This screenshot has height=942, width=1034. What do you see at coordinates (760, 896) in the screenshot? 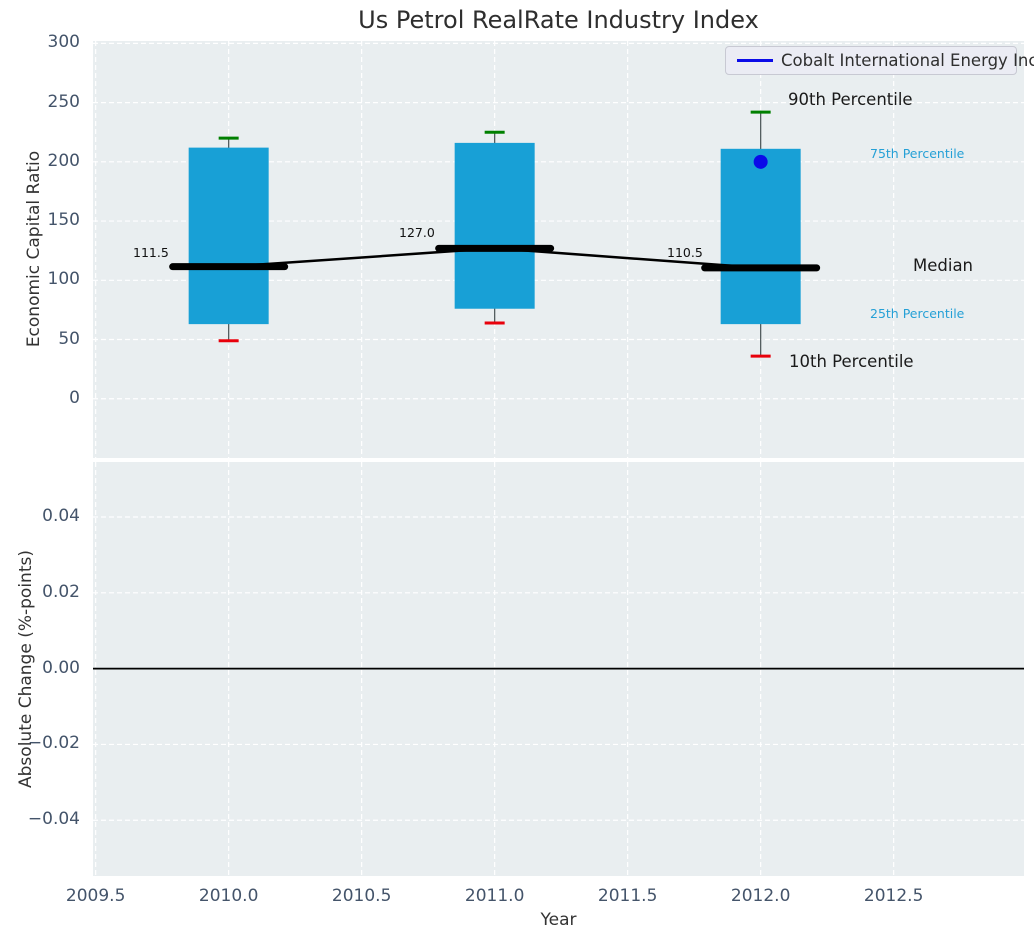
I see `x-tick-label: 2012.0` at bounding box center [760, 896].